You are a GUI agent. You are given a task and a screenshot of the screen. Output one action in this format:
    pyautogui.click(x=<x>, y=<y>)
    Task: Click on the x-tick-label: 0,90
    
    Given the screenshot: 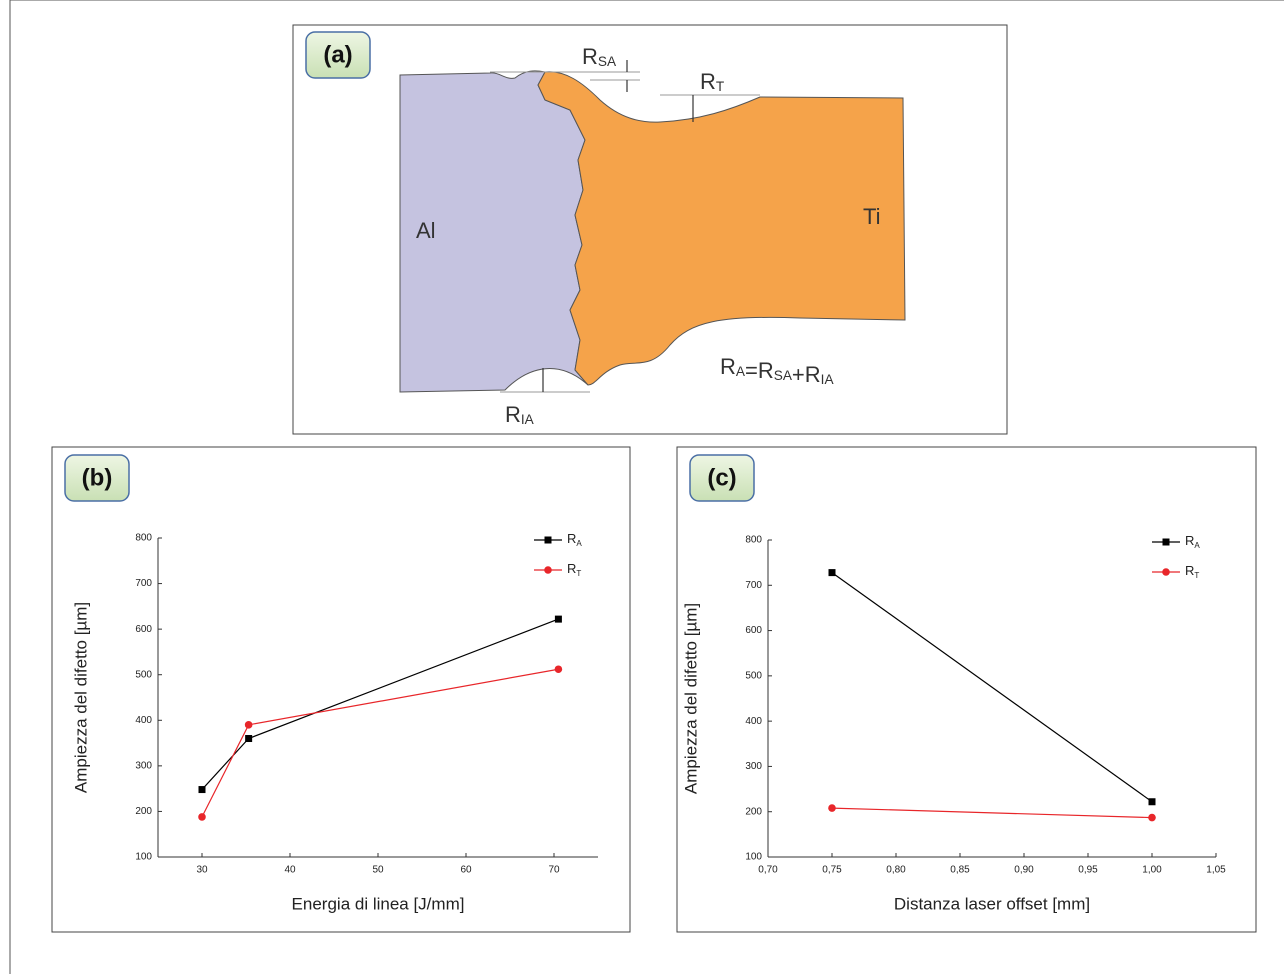 What is the action you would take?
    pyautogui.click(x=1024, y=870)
    